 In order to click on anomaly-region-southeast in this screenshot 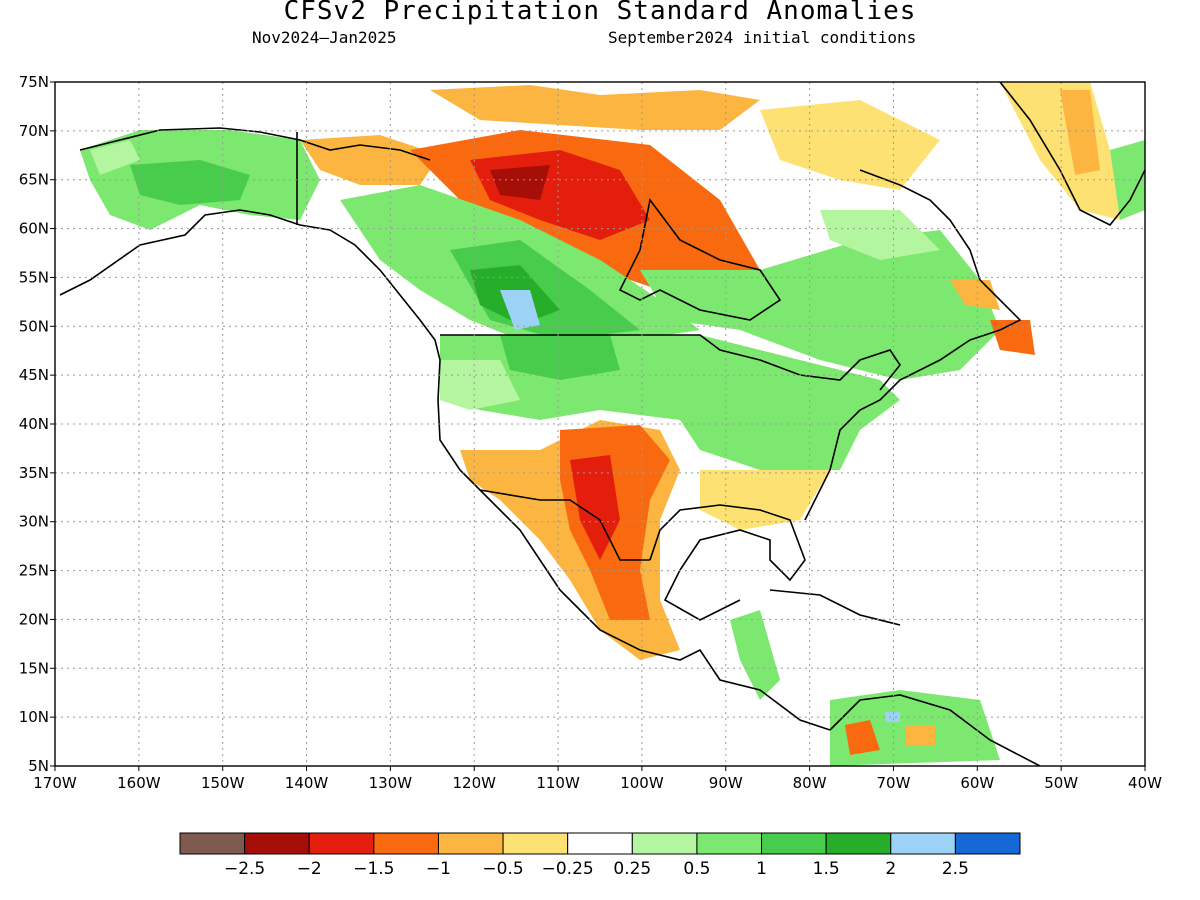, I will do `click(765, 500)`.